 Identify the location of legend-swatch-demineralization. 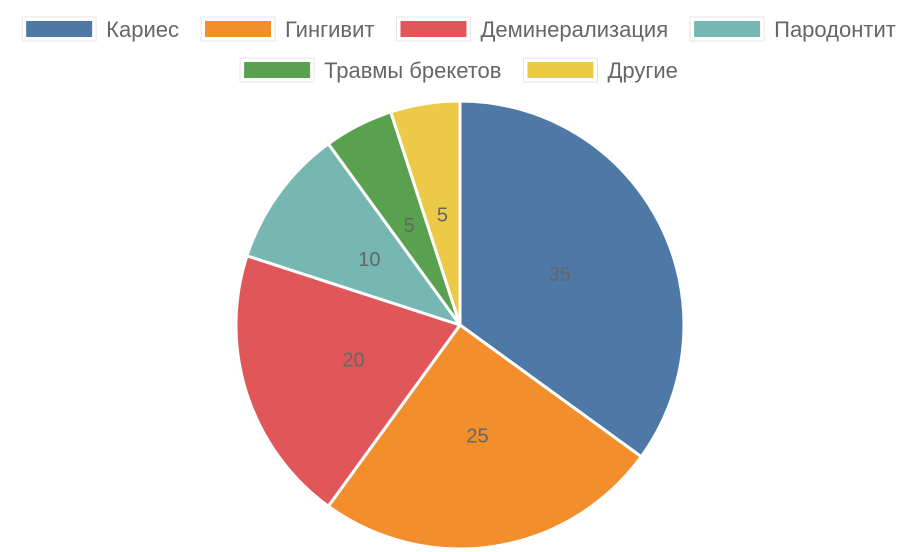
(433, 29).